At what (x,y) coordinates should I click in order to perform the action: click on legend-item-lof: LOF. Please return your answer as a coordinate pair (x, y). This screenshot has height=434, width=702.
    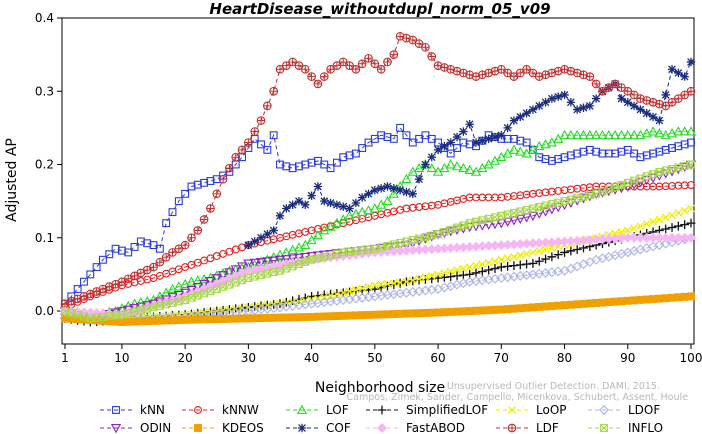
    Looking at the image, I should click on (317, 410).